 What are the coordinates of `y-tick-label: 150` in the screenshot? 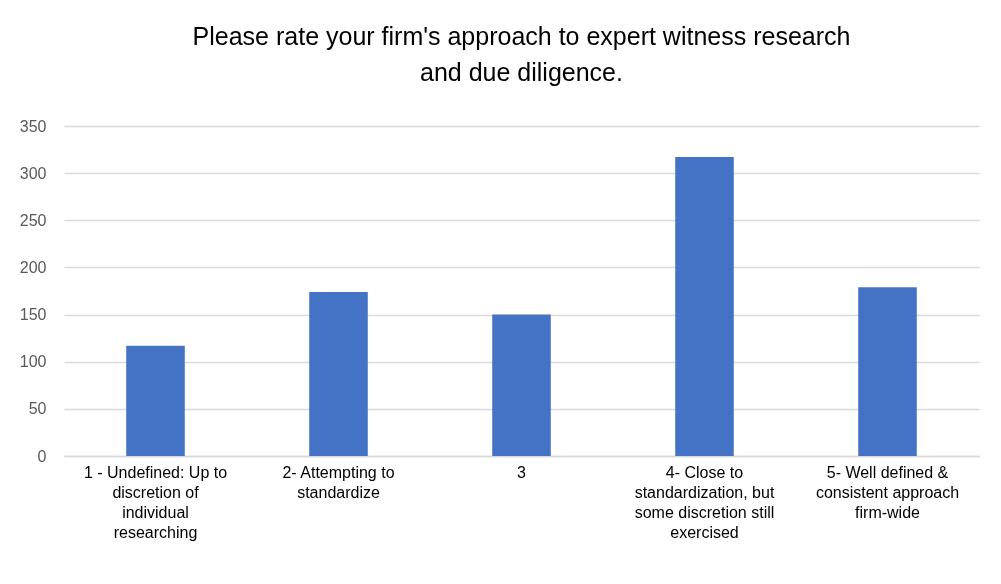 It's located at (33, 315).